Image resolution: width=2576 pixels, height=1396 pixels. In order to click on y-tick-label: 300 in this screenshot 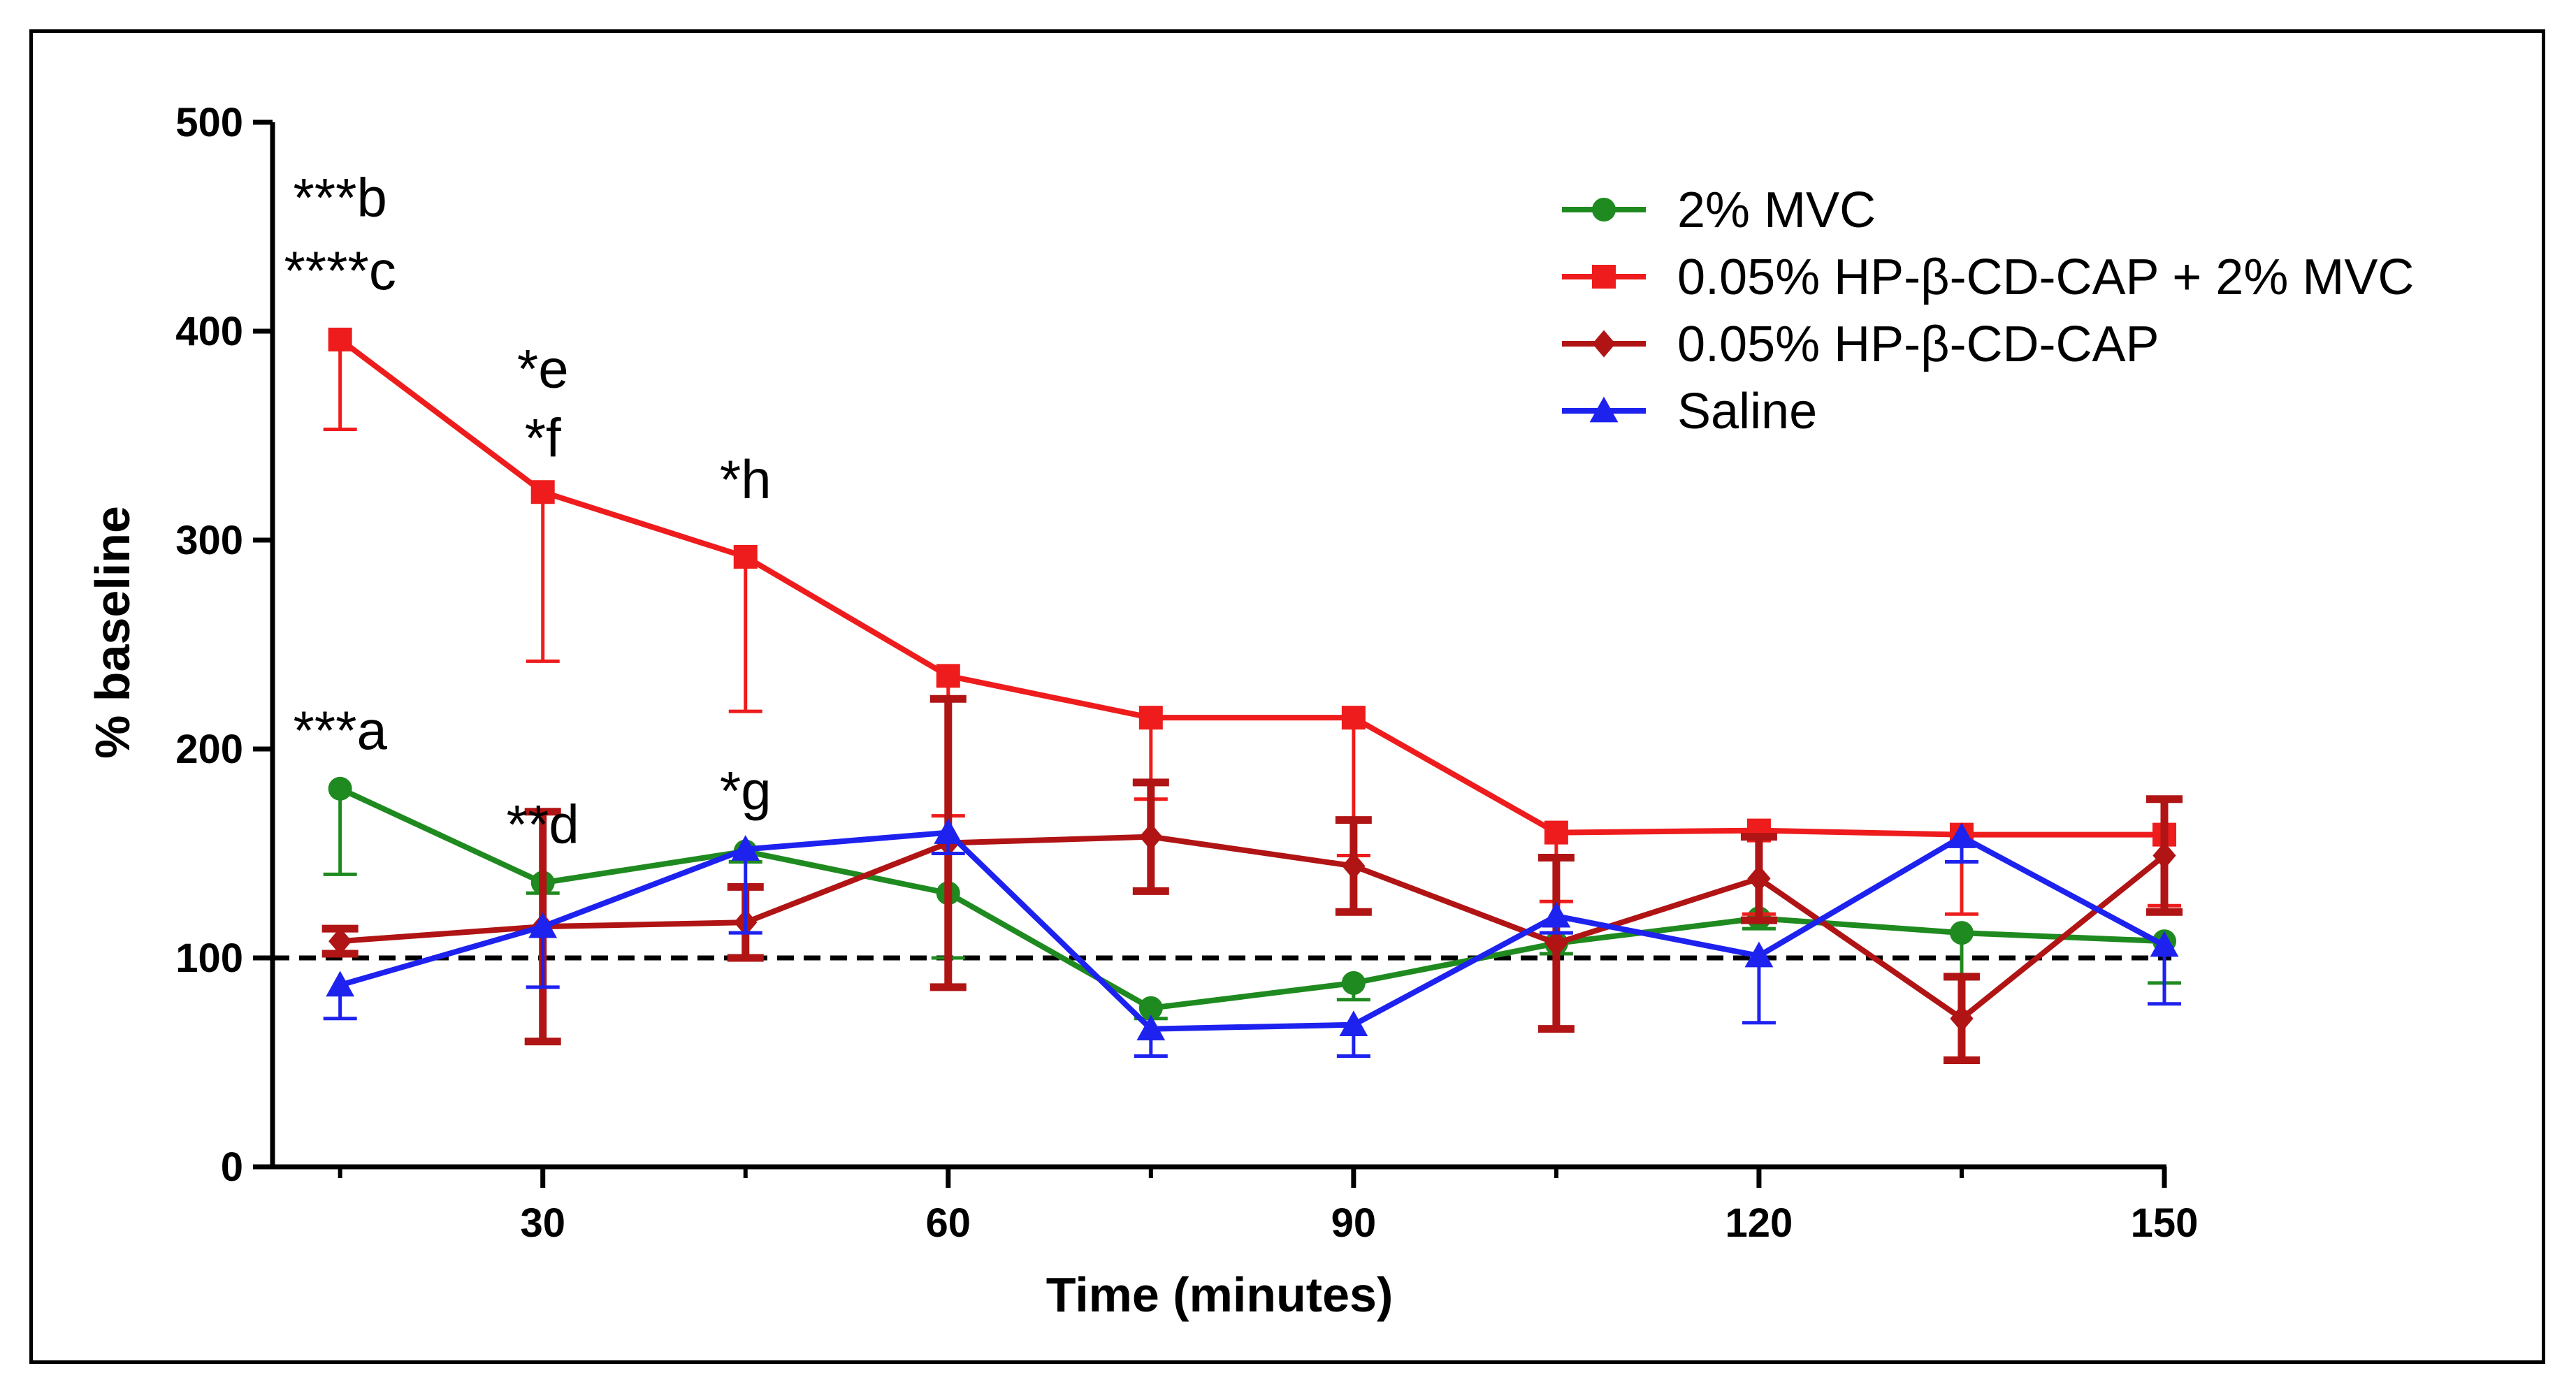, I will do `click(209, 540)`.